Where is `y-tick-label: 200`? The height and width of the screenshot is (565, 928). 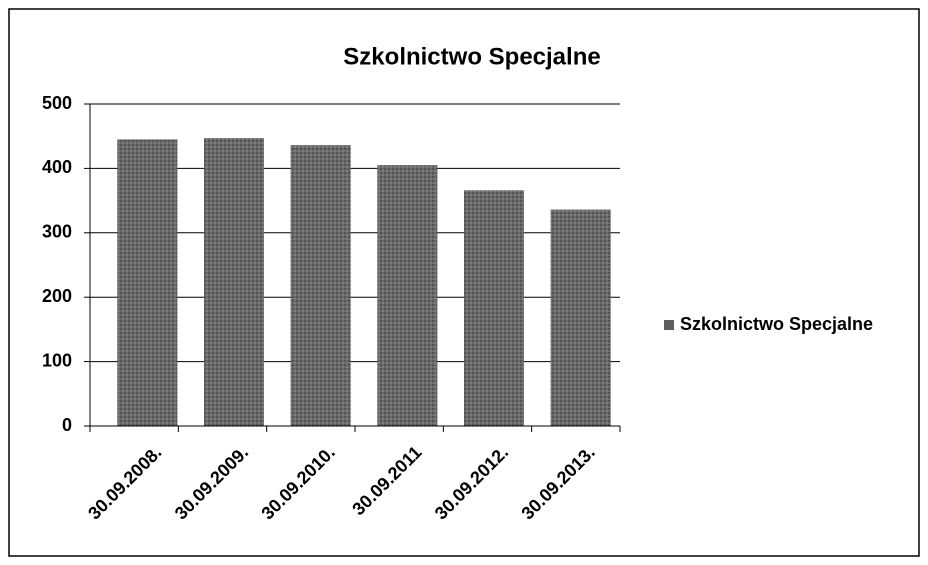 y-tick-label: 200 is located at coordinates (57, 296).